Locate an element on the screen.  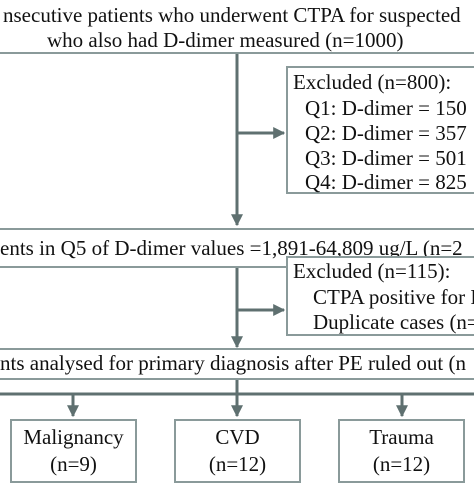
excluded1-item-q2: Q2: D-dimer = 357 is located at coordinates (386, 133).